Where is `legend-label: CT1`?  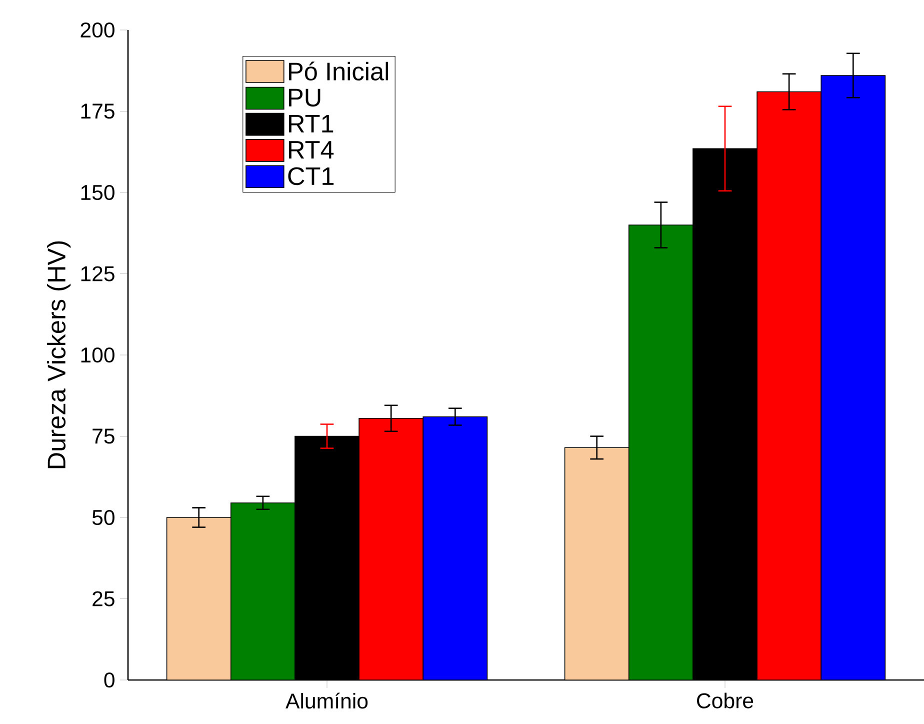 legend-label: CT1 is located at coordinates (311, 176).